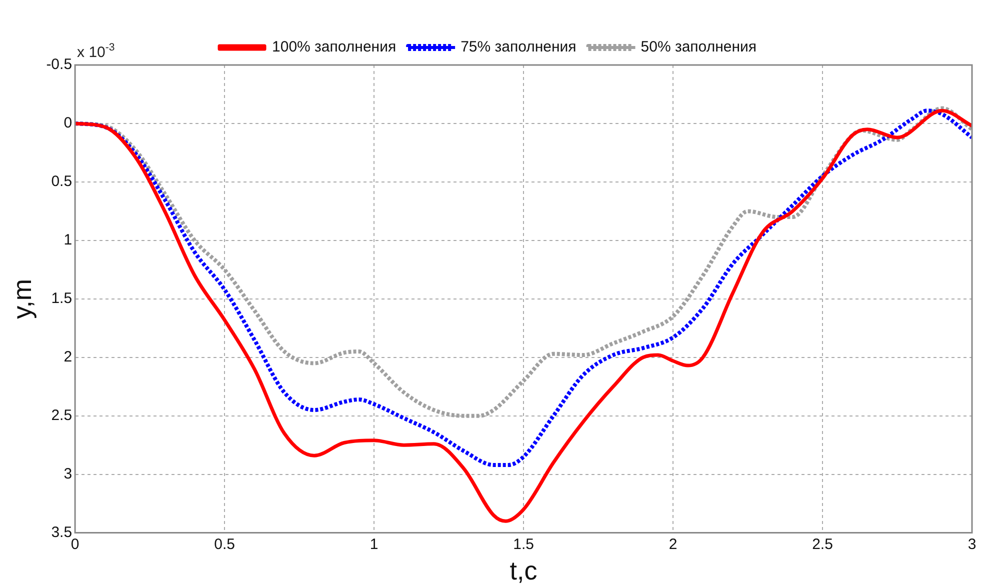  What do you see at coordinates (224, 544) in the screenshot?
I see `x-tick-label: 0.5` at bounding box center [224, 544].